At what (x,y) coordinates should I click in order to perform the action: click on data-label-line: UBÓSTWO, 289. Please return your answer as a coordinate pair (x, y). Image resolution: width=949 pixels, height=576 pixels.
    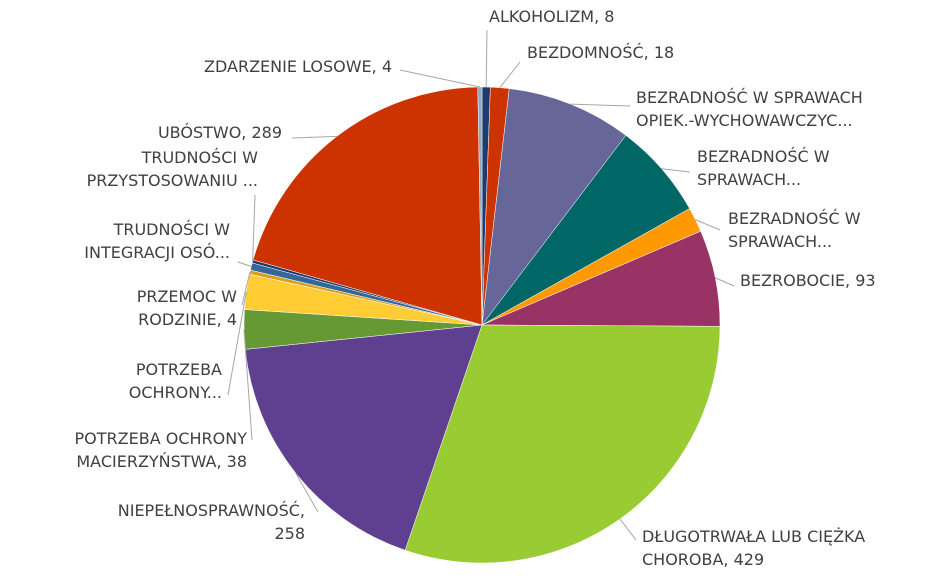
    Looking at the image, I should click on (220, 132).